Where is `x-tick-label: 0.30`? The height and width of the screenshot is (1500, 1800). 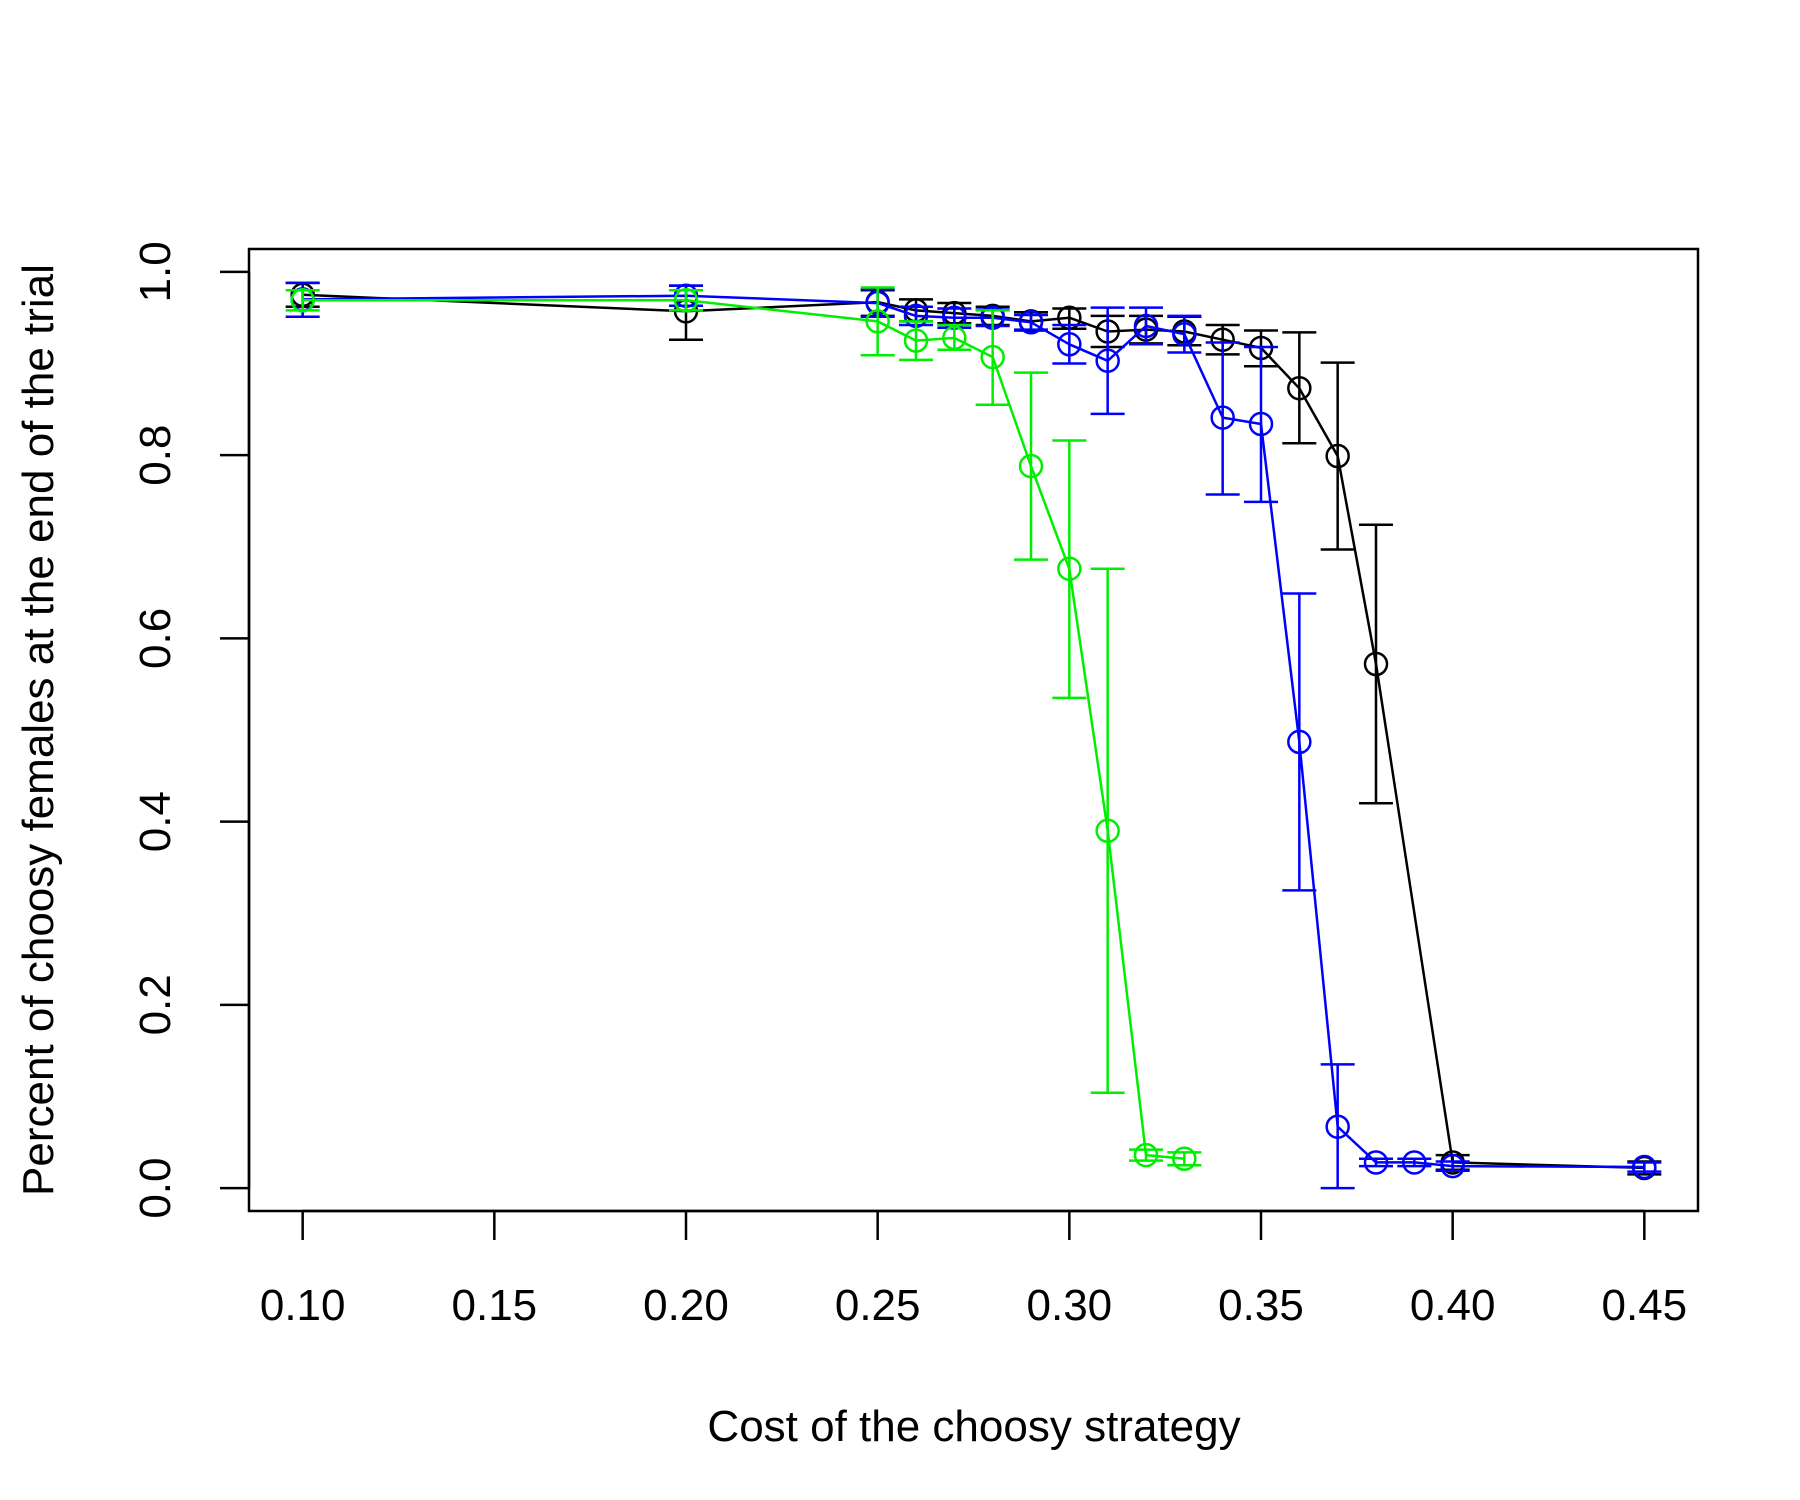 x-tick-label: 0.30 is located at coordinates (1070, 1305).